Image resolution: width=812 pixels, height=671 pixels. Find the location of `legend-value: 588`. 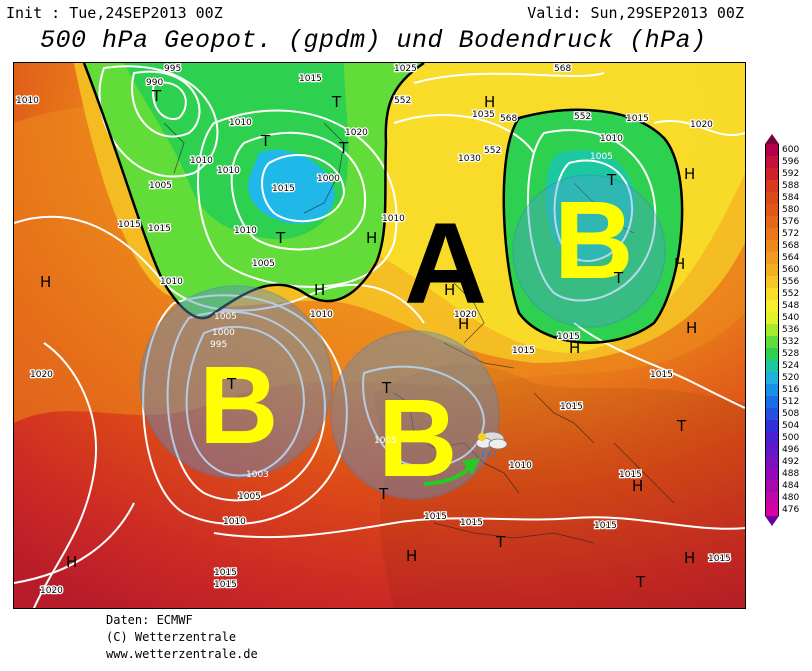

legend-value: 588 is located at coordinates (791, 186).